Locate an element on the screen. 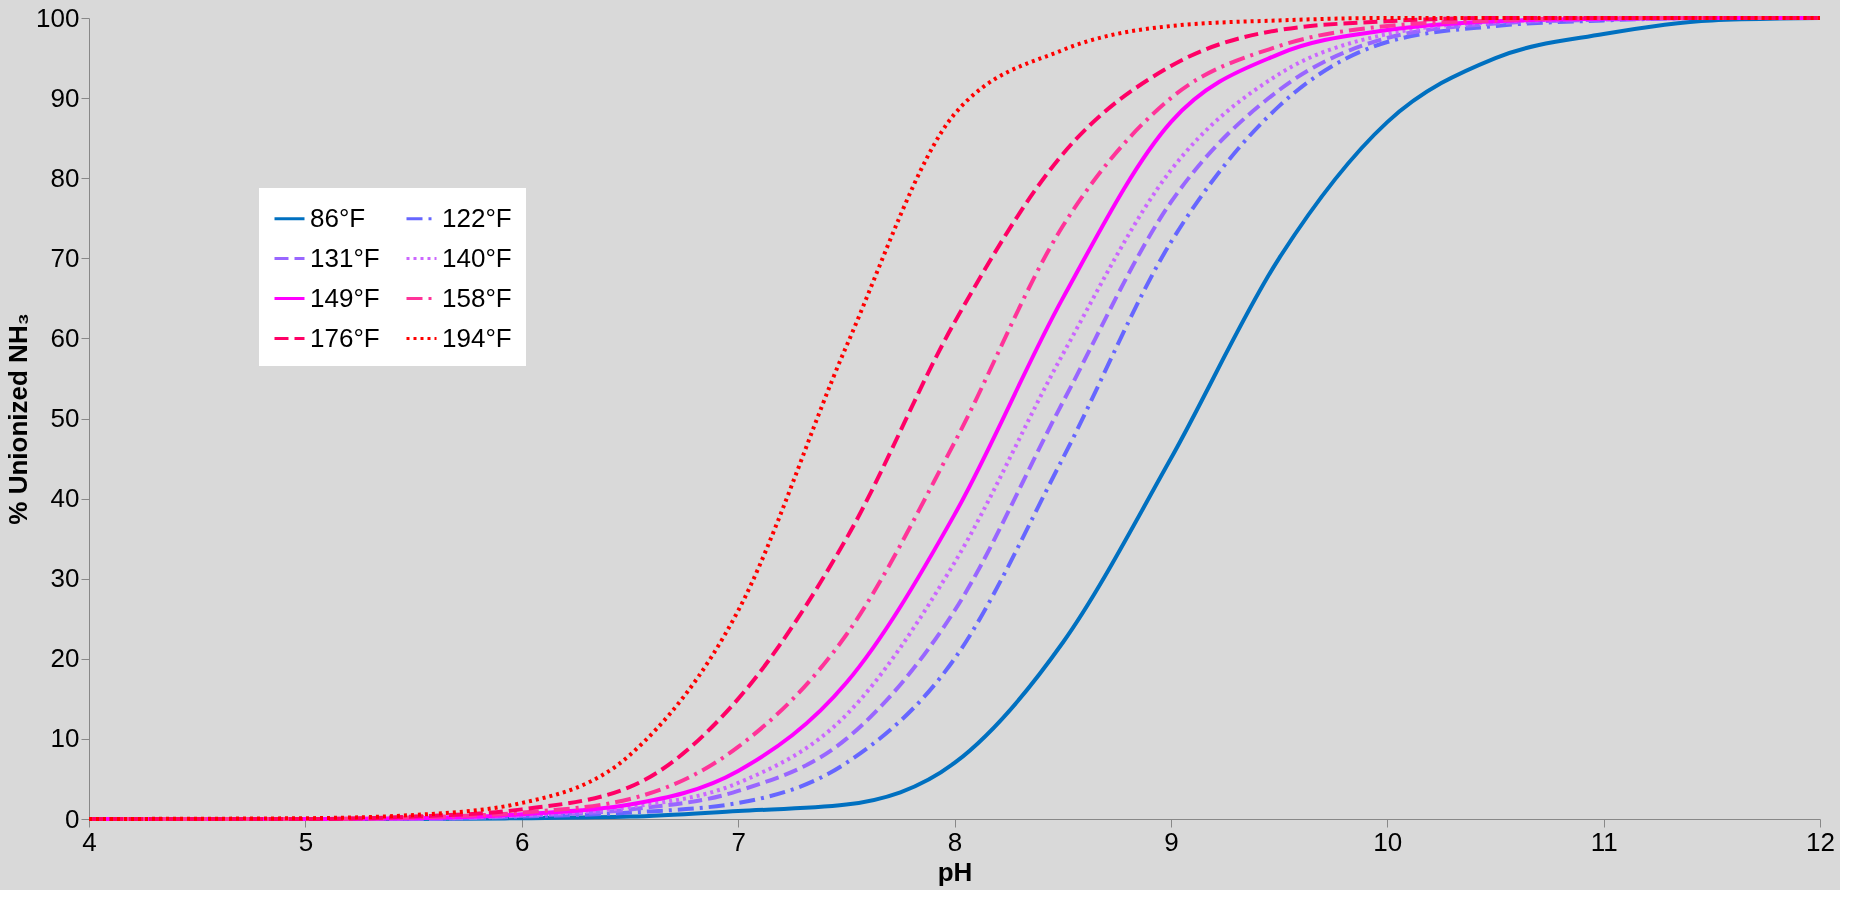  legend-label: 122°F is located at coordinates (477, 217).